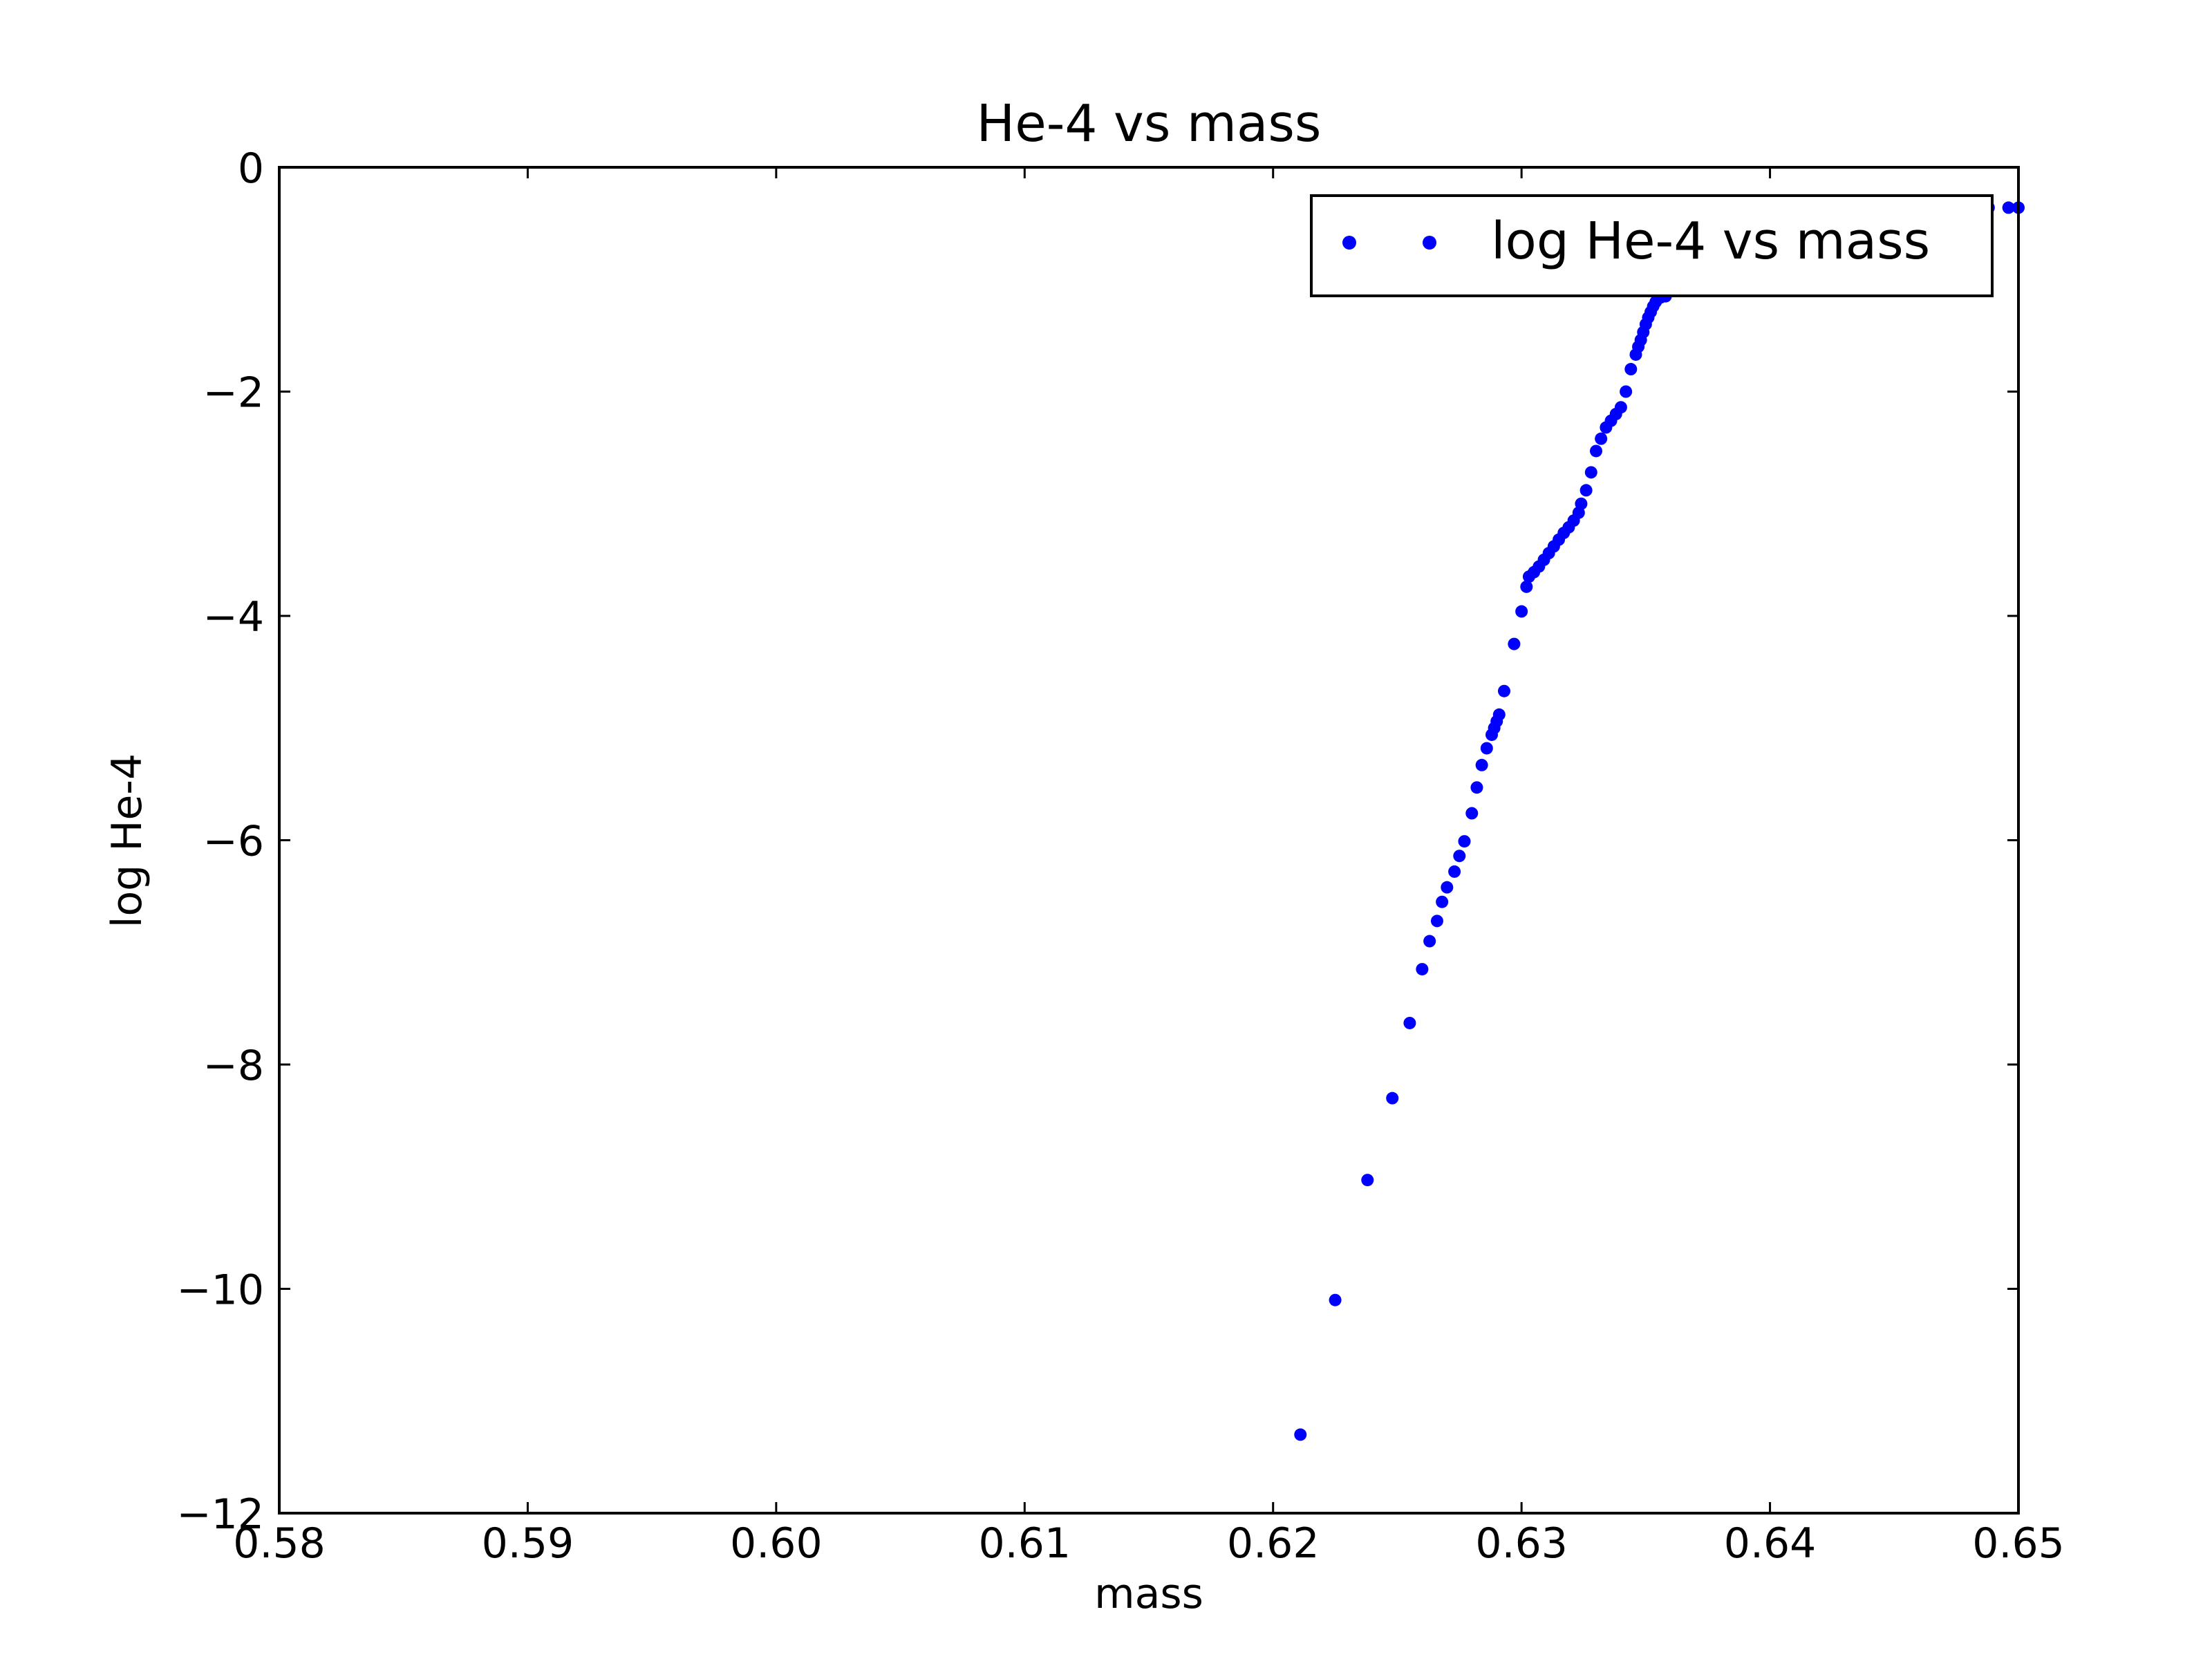 This screenshot has height=1659, width=2212. What do you see at coordinates (233, 842) in the screenshot?
I see `y-tick-label: −6` at bounding box center [233, 842].